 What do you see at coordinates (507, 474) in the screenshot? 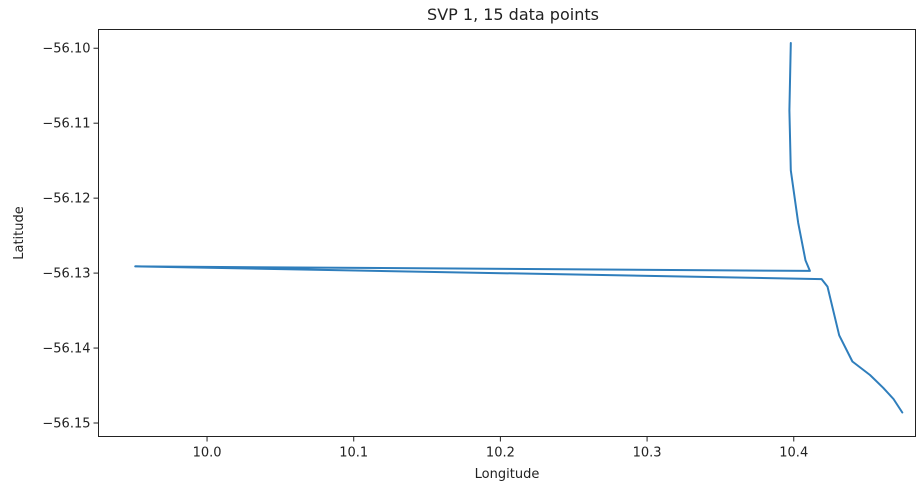
I see `x-axis-label: Longitude` at bounding box center [507, 474].